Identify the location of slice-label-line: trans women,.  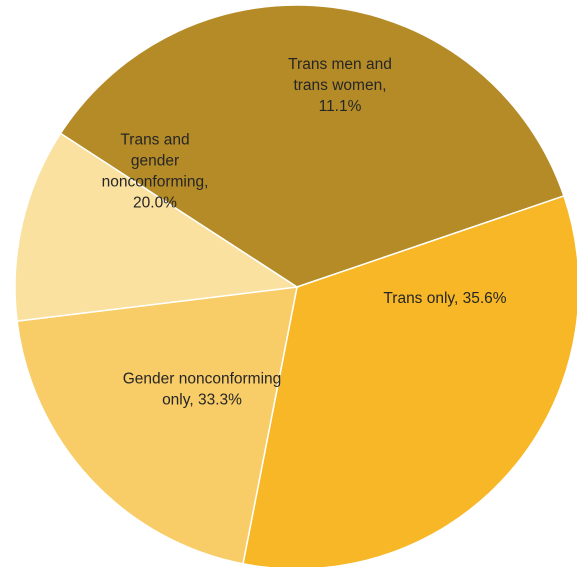
(339, 85).